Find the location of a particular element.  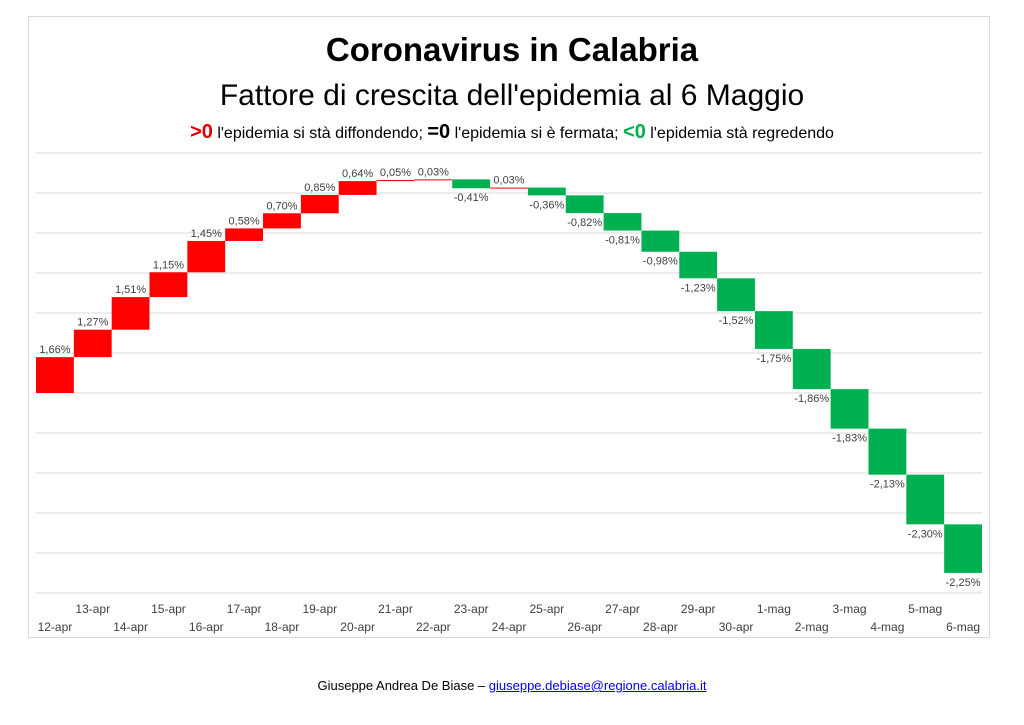

data-label-26-apr: -0,82% is located at coordinates (584, 223).